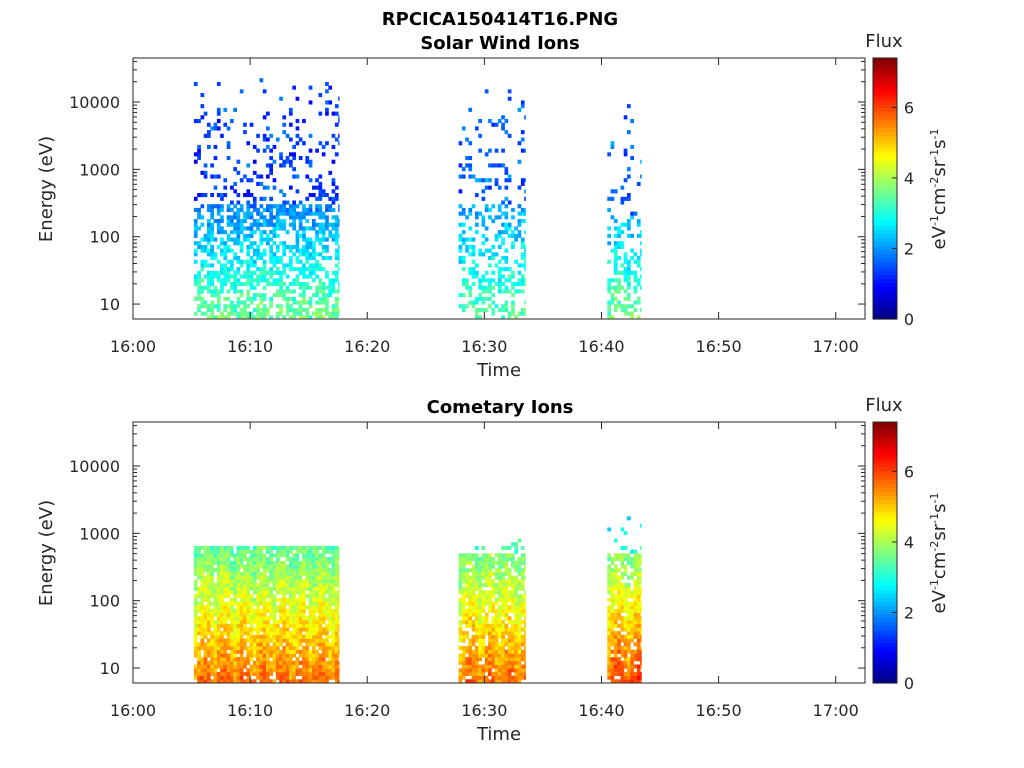  Describe the element at coordinates (909, 471) in the screenshot. I see `colorbar-tick-label: 6` at that location.